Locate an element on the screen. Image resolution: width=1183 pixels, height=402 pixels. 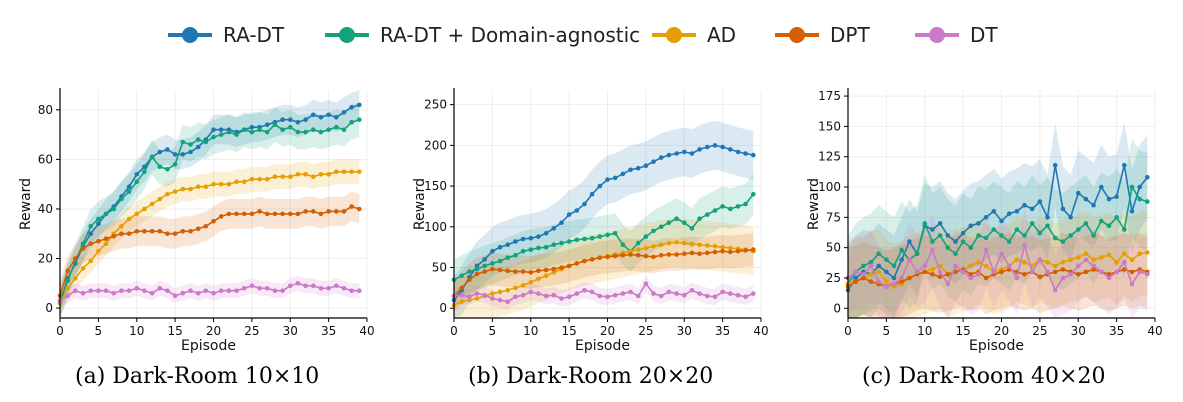
x-tick-label: 5 is located at coordinates (887, 331).